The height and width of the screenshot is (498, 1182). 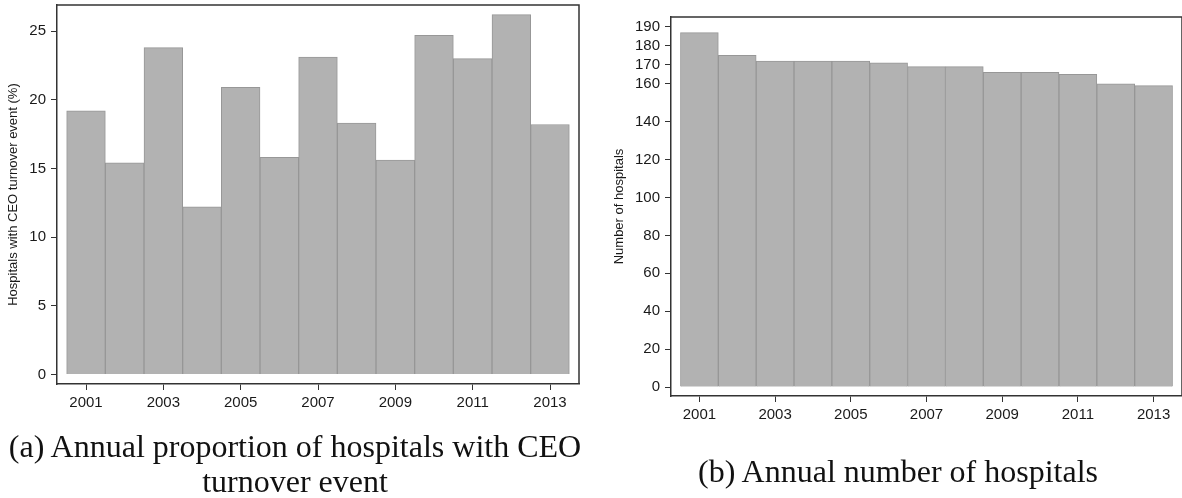 I want to click on text: (a) Annual proportion of hospitals with CEO turnover event, so click(x=295, y=463).